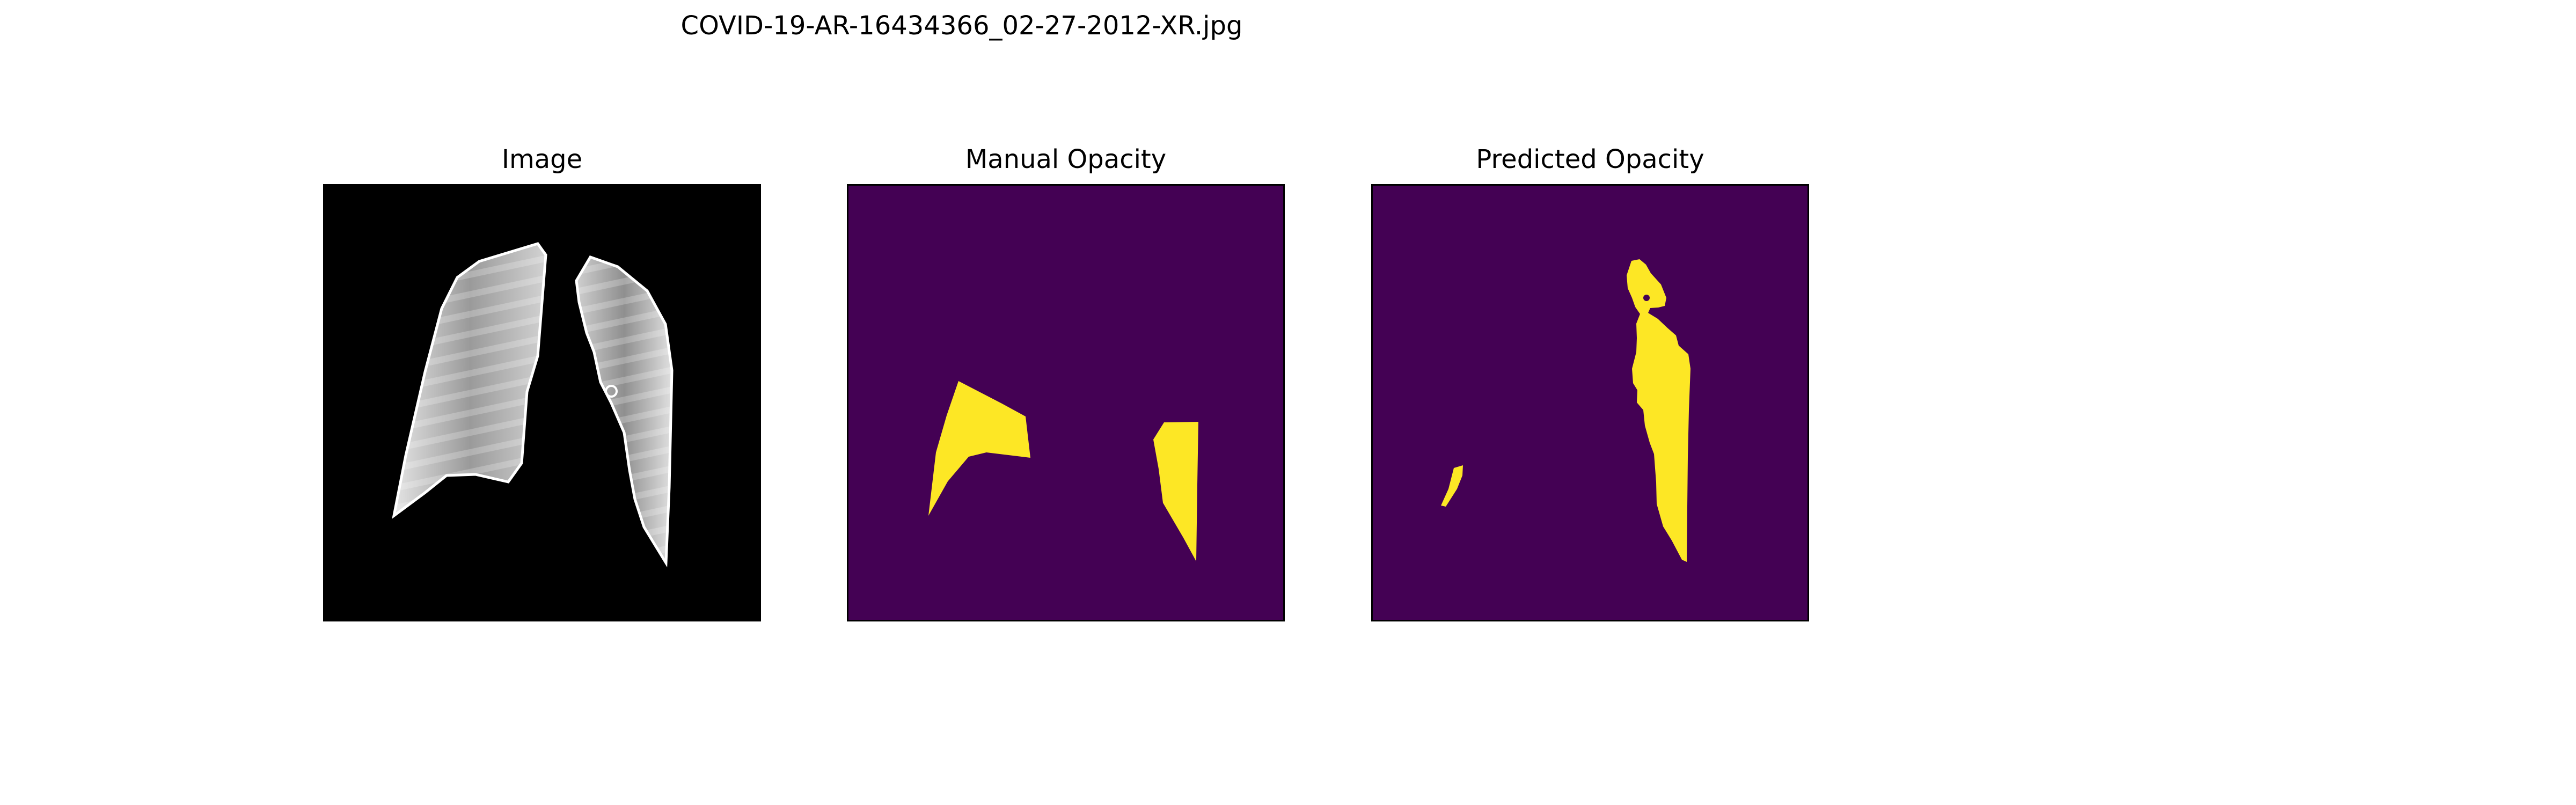 The width and height of the screenshot is (2576, 805). What do you see at coordinates (624, 411) in the screenshot?
I see `right-lung-region` at bounding box center [624, 411].